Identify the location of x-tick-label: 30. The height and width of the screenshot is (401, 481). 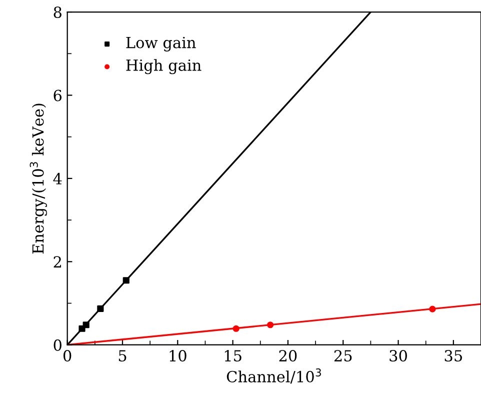
(398, 356).